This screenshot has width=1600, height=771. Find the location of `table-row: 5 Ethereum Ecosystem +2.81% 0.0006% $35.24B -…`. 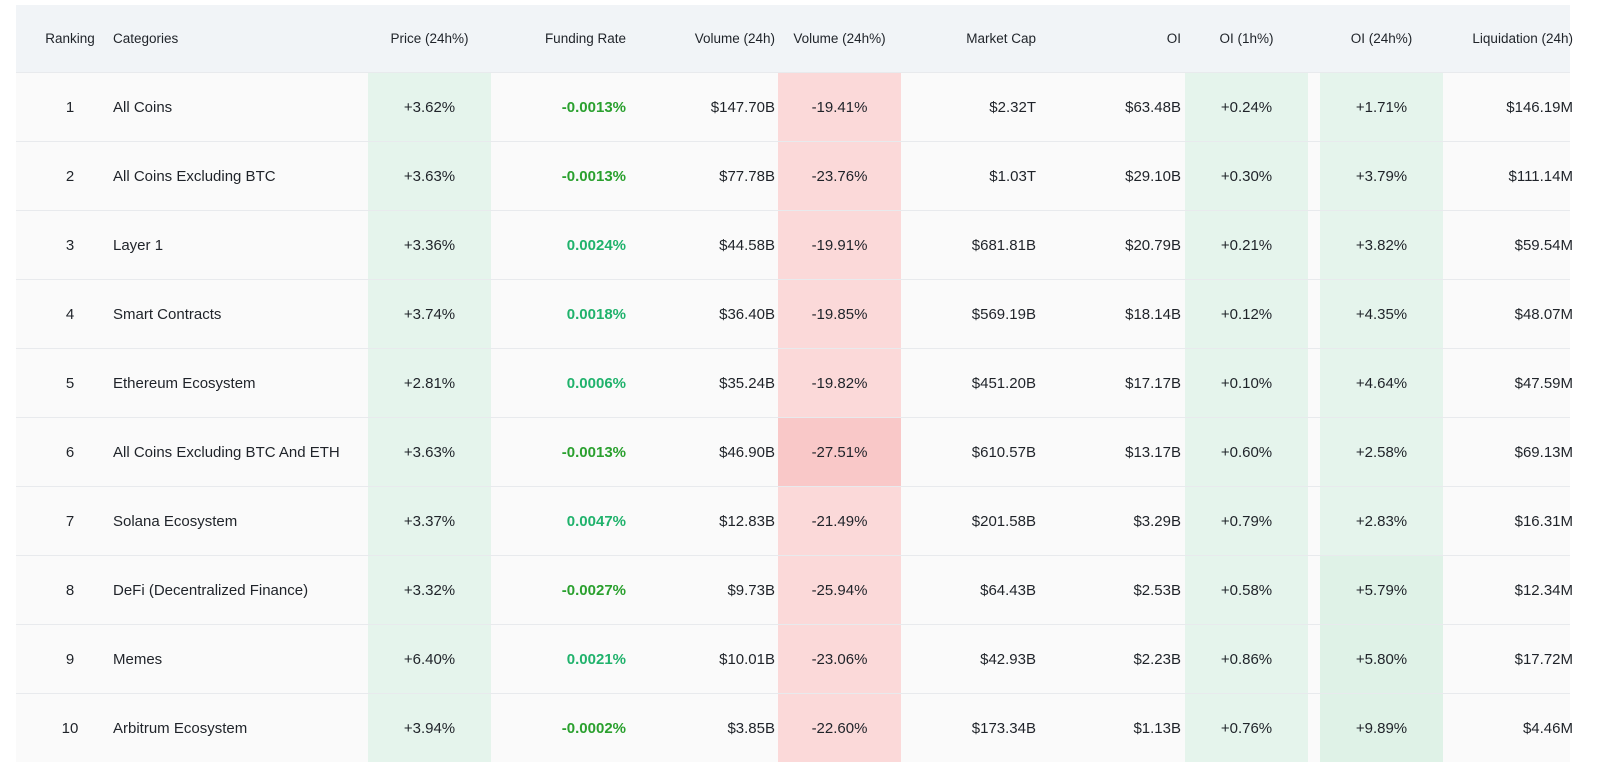

table-row: 5 Ethereum Ecosystem +2.81% 0.0006% $35.24B -… is located at coordinates (794, 382).